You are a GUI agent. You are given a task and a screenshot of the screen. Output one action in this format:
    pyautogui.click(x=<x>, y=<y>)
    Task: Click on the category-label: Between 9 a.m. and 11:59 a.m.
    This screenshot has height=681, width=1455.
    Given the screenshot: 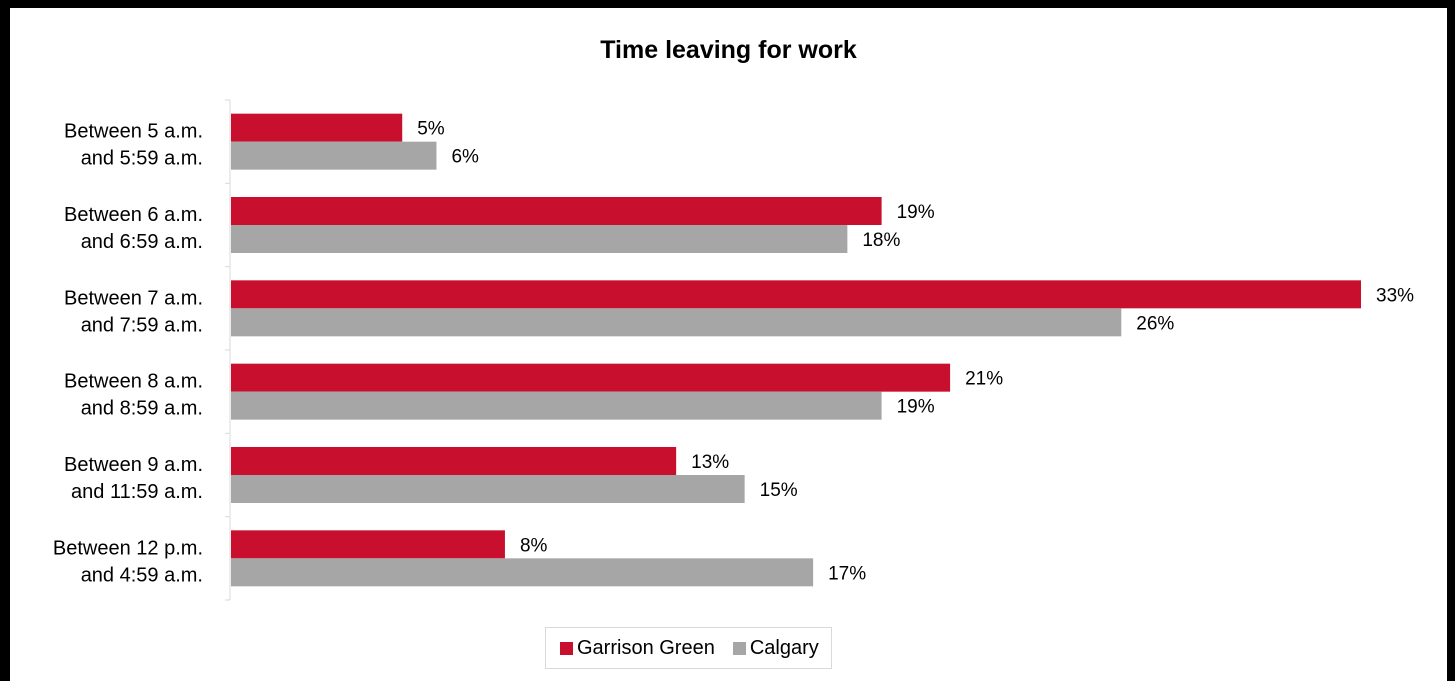 What is the action you would take?
    pyautogui.click(x=133, y=478)
    